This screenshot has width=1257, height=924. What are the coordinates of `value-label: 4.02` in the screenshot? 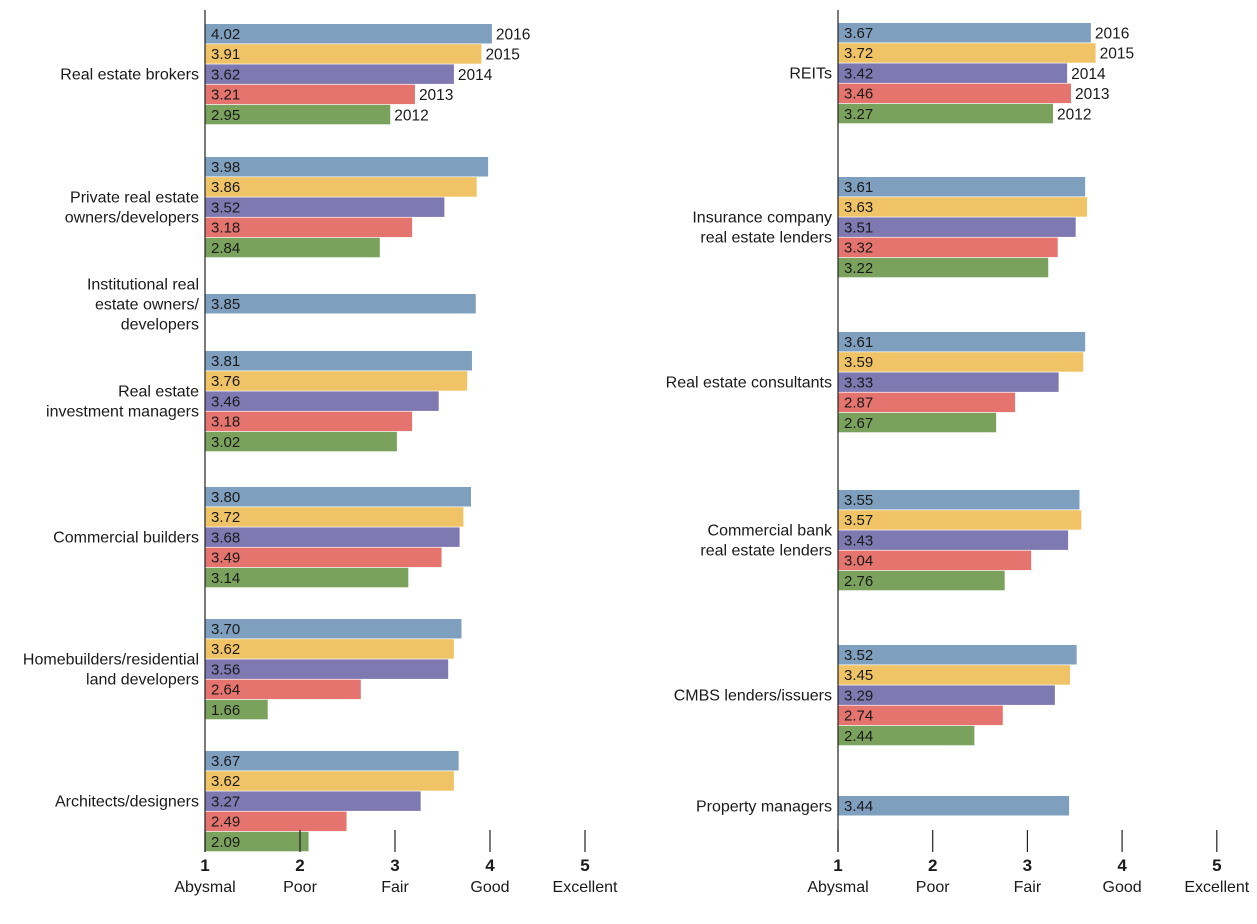 It's located at (225, 34).